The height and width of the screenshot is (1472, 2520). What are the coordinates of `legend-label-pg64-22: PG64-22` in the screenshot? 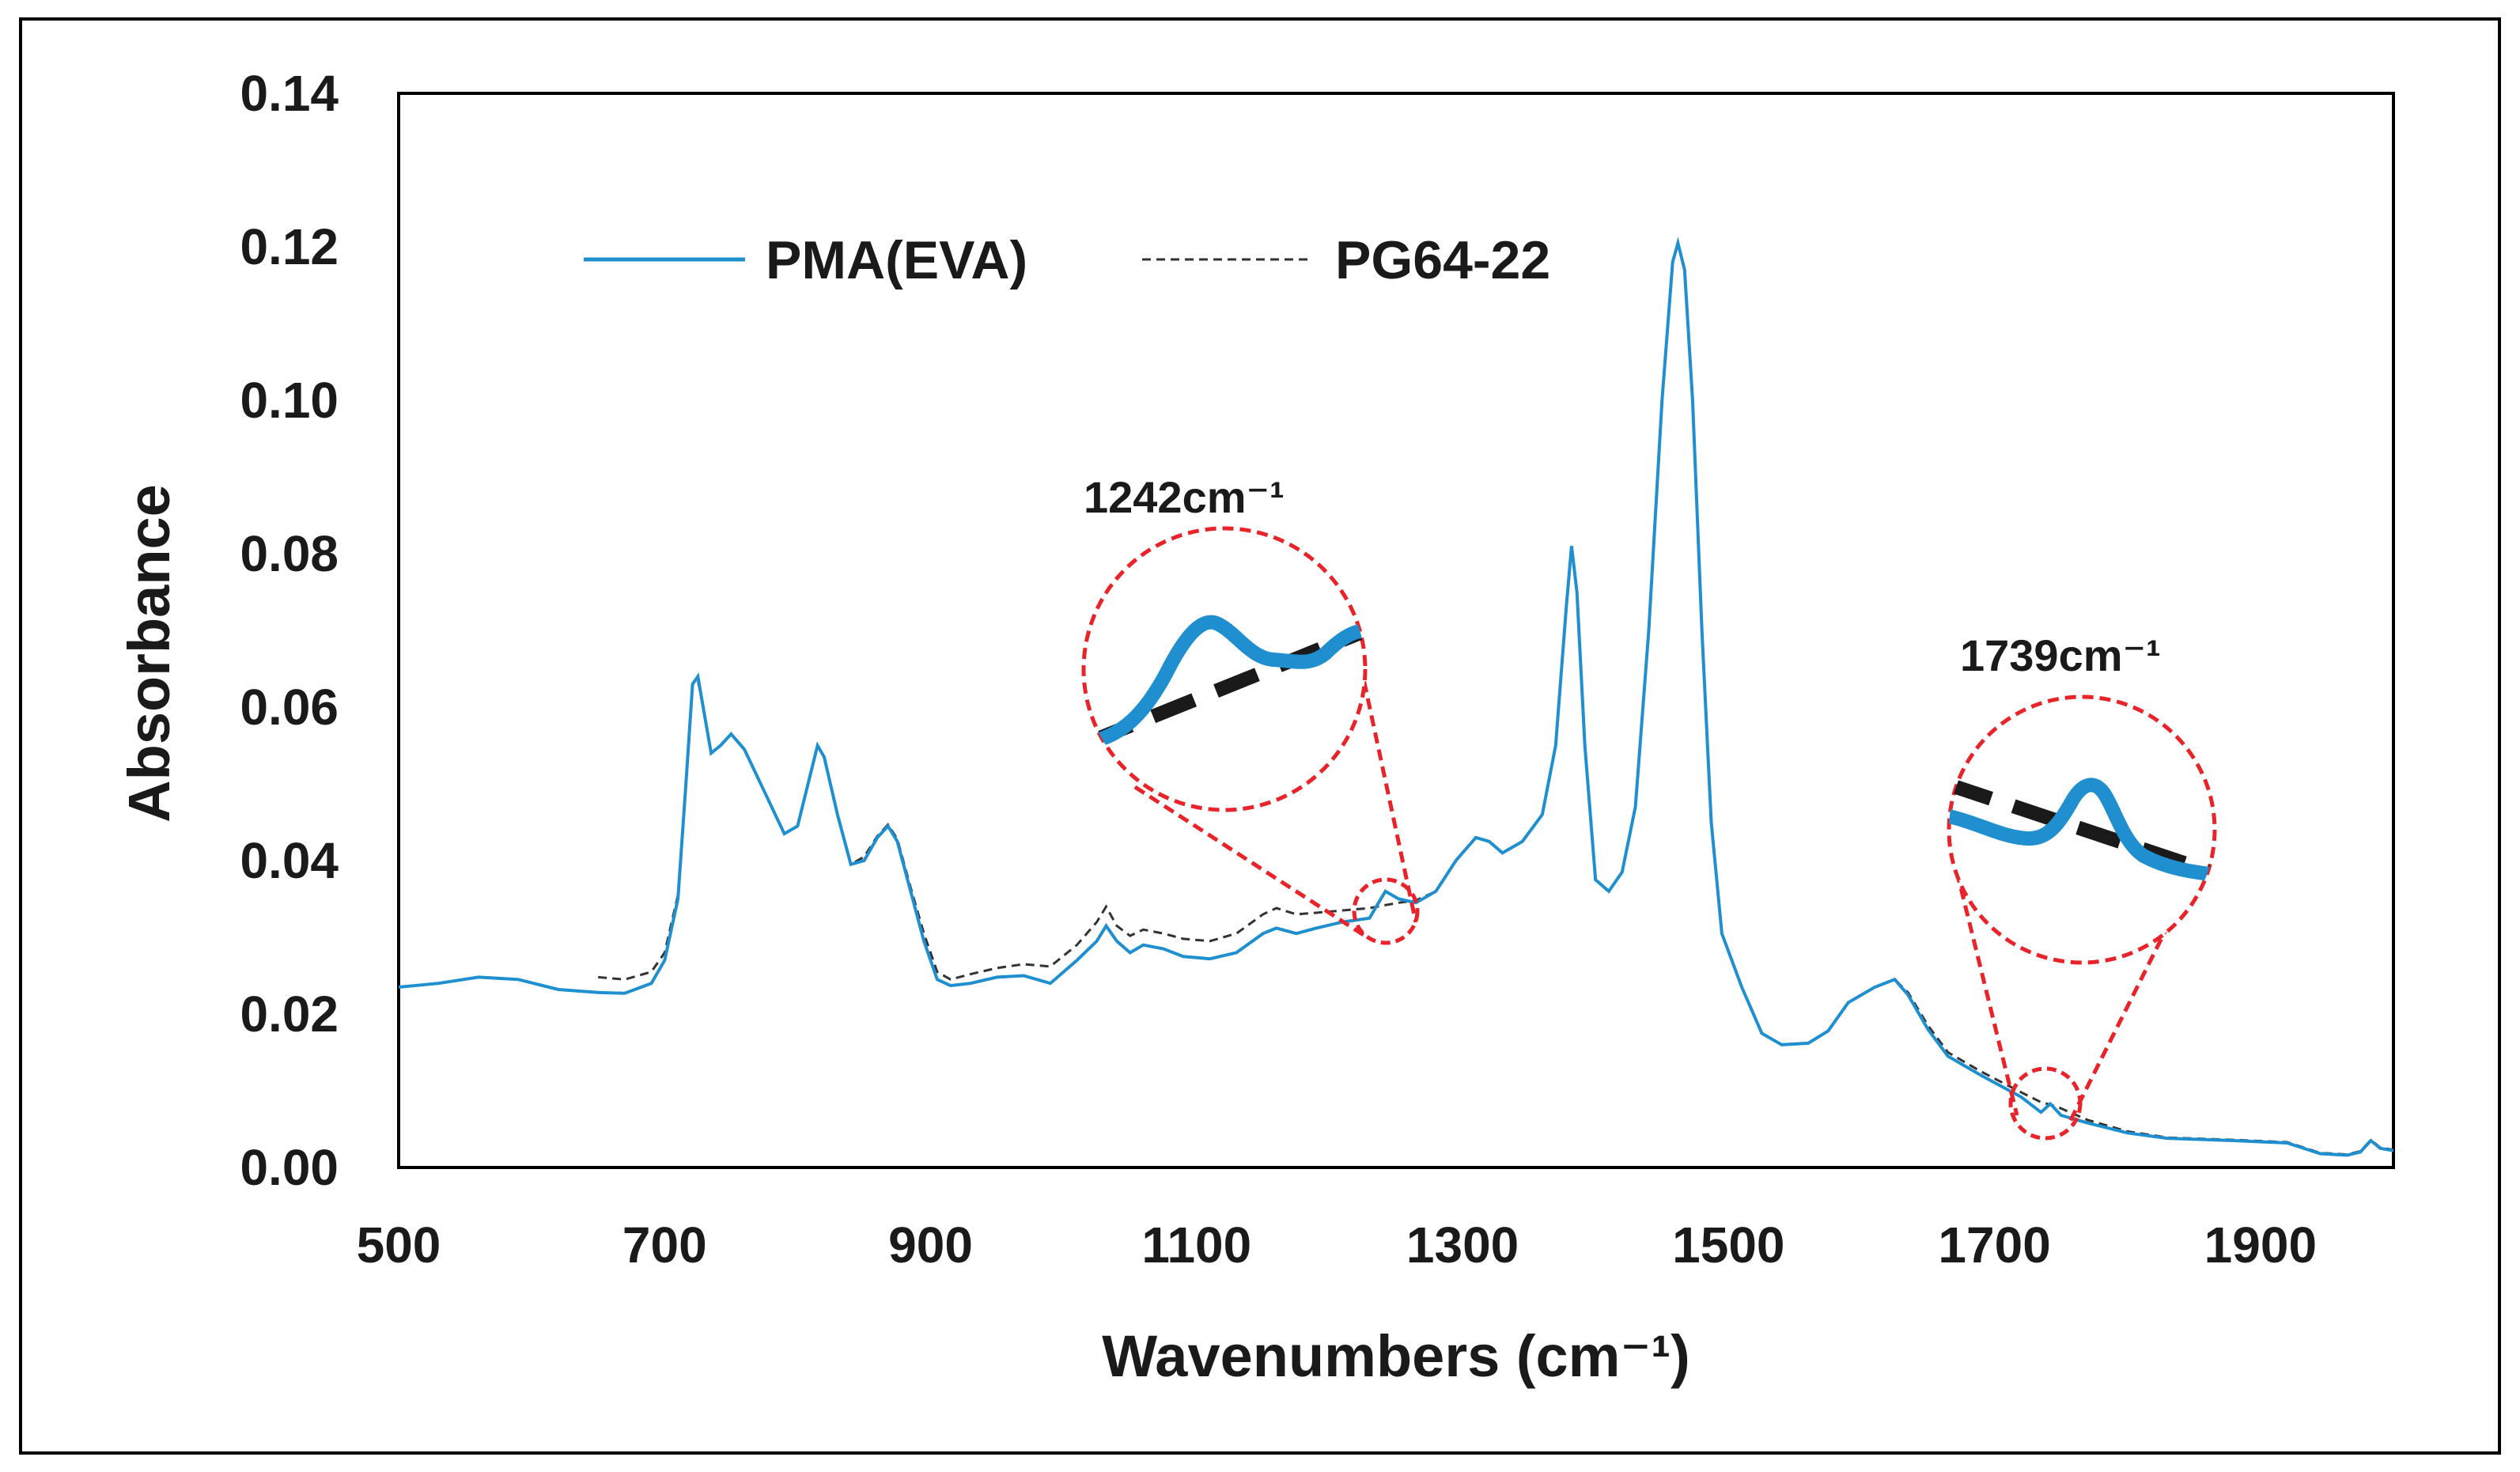 It's located at (1442, 260).